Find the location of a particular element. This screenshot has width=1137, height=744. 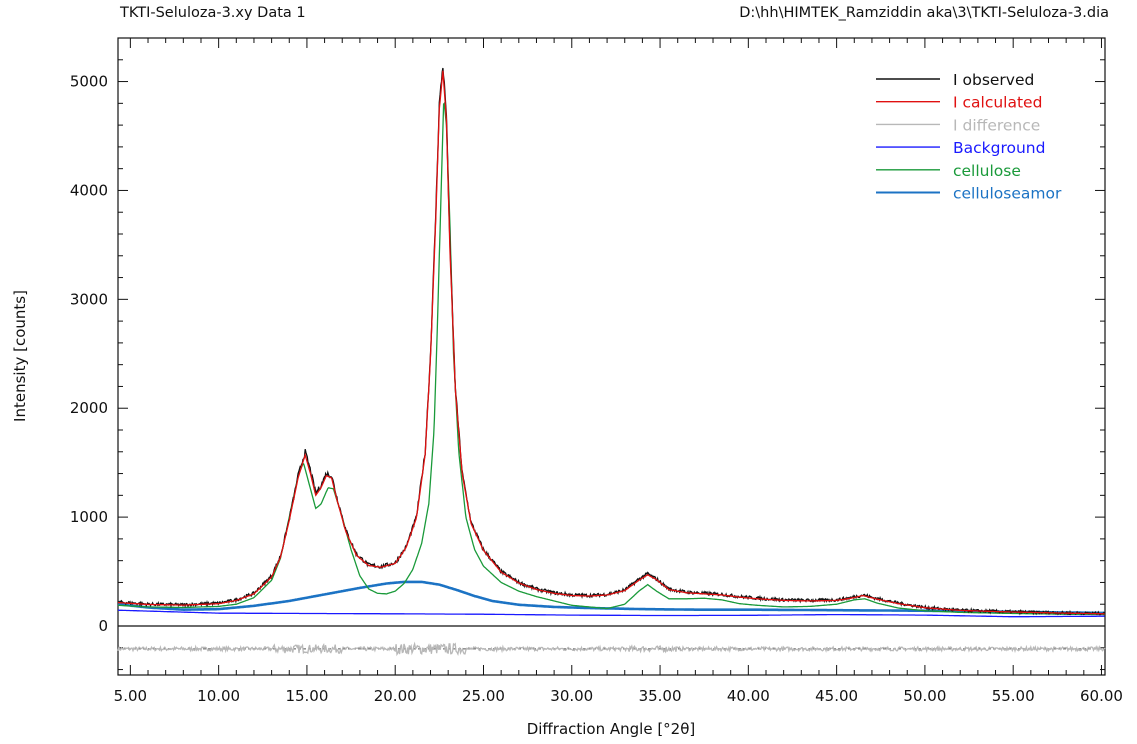

y-tick-label: 0 is located at coordinates (103, 626).